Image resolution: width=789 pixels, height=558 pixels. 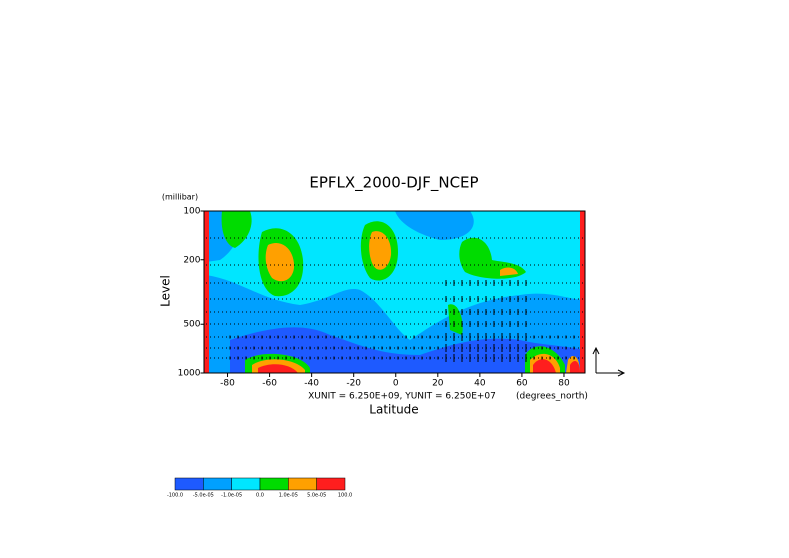 What do you see at coordinates (189, 374) in the screenshot?
I see `y-tick-label: 1000` at bounding box center [189, 374].